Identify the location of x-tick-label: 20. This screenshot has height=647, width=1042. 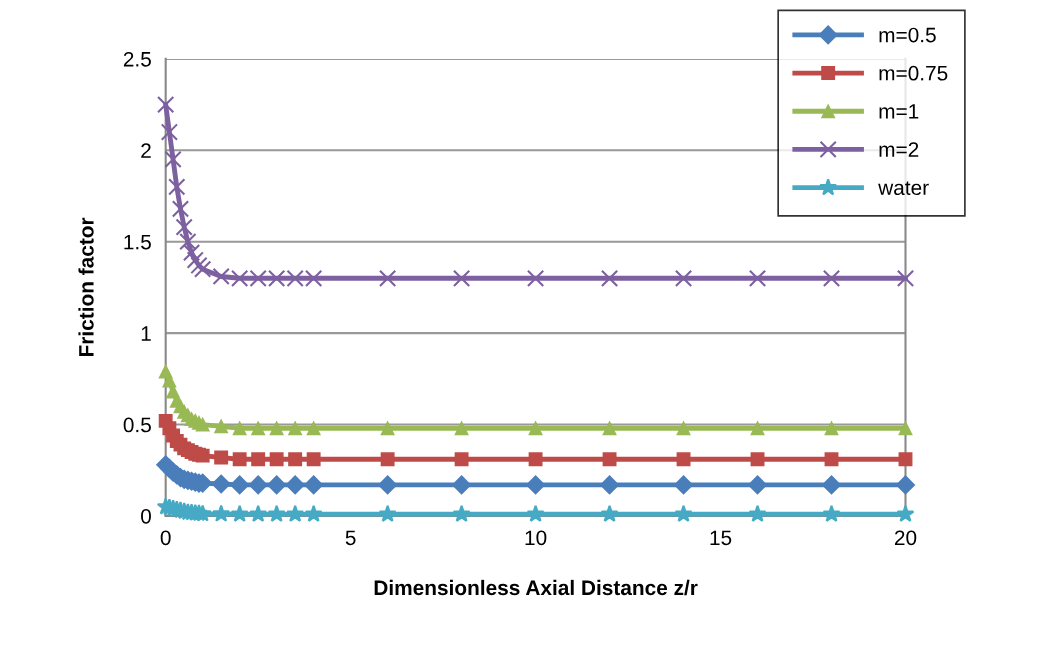
(905, 538).